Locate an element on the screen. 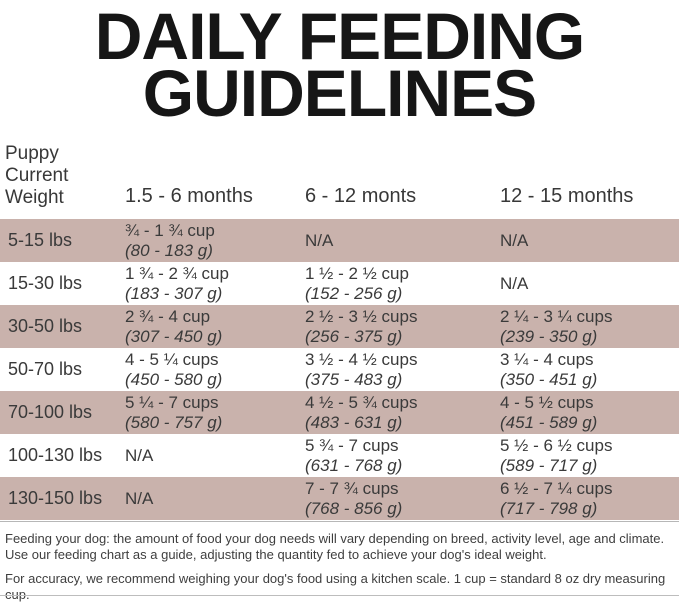 The width and height of the screenshot is (679, 602). feeding-cell: 5 ¼ - 7 cups (580 - 757 g) is located at coordinates (215, 413).